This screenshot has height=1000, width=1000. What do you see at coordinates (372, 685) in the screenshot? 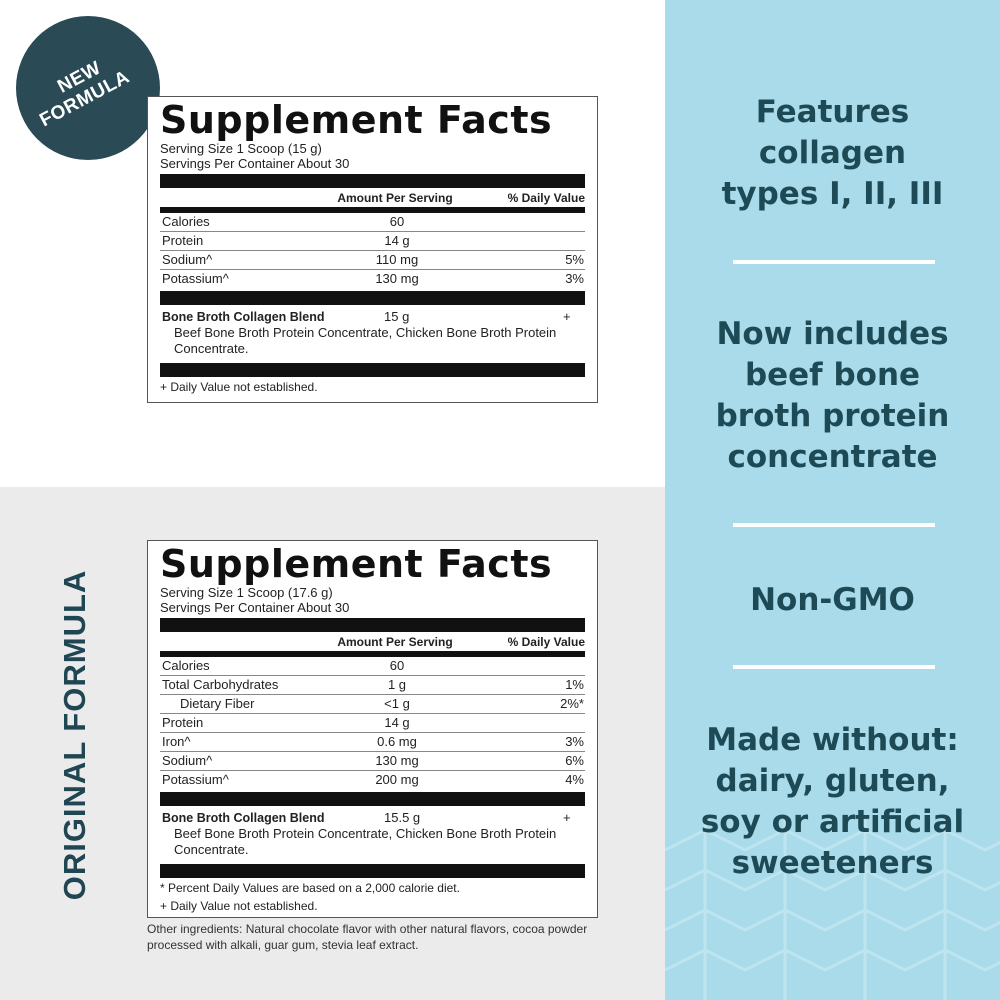
I see `nutrient-row: Total Carbohydrates 1 g 1%` at bounding box center [372, 685].